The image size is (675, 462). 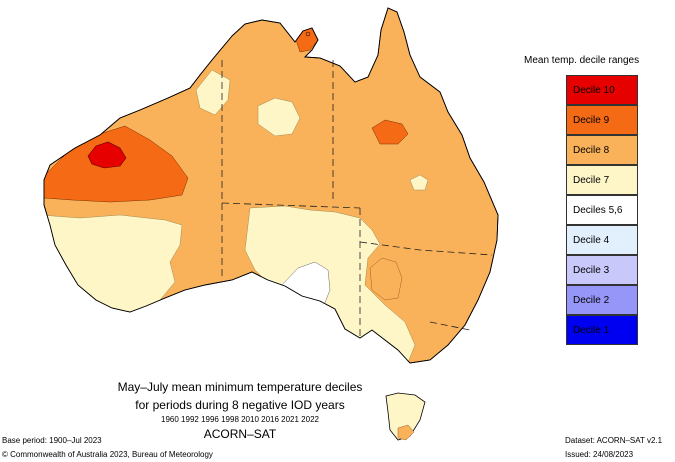 I want to click on legend-item: Decile 4, so click(x=616, y=240).